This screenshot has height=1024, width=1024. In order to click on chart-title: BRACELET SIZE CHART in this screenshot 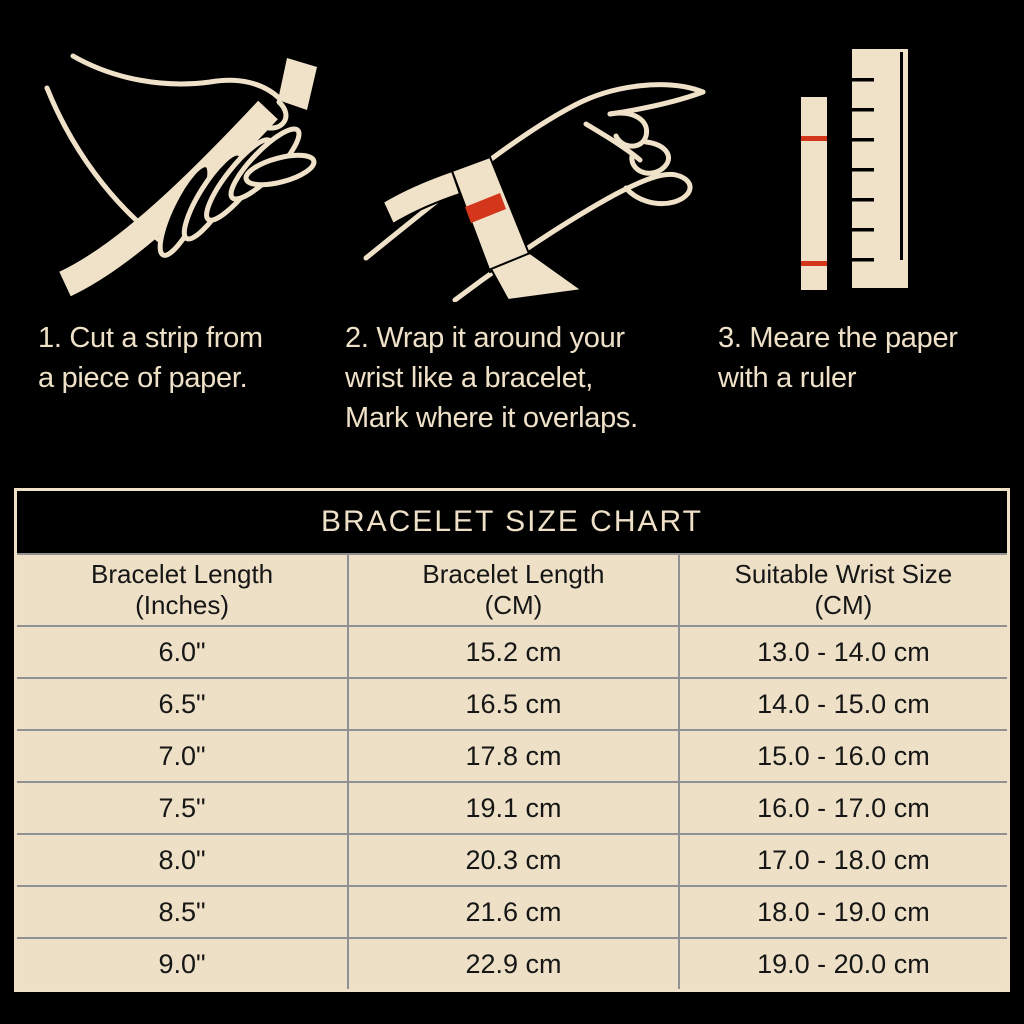, I will do `click(512, 521)`.